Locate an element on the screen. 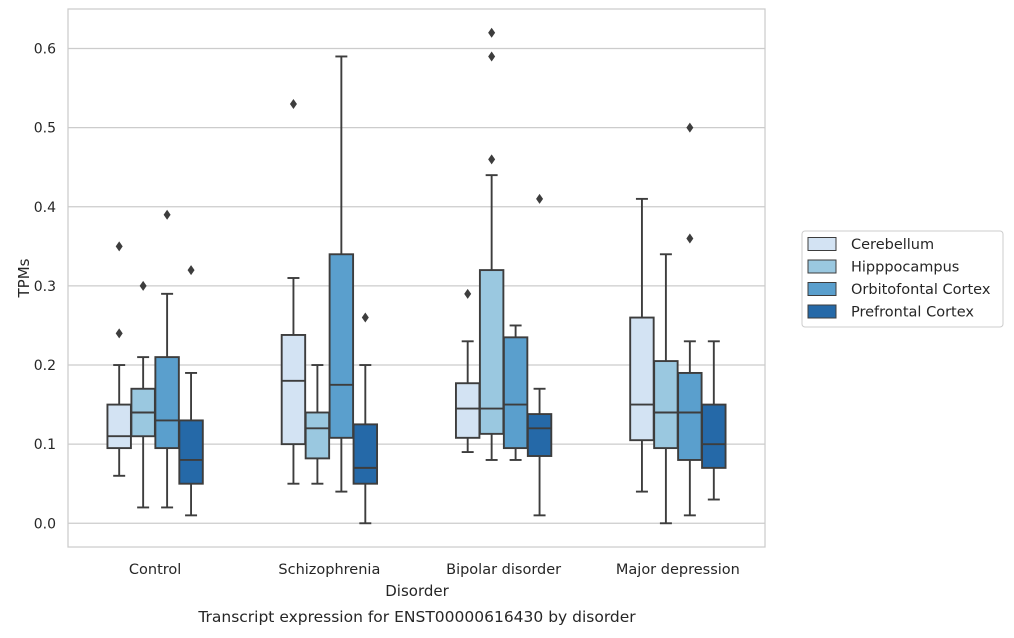 The width and height of the screenshot is (1014, 638). y-tick-label: 0.4 is located at coordinates (45, 208).